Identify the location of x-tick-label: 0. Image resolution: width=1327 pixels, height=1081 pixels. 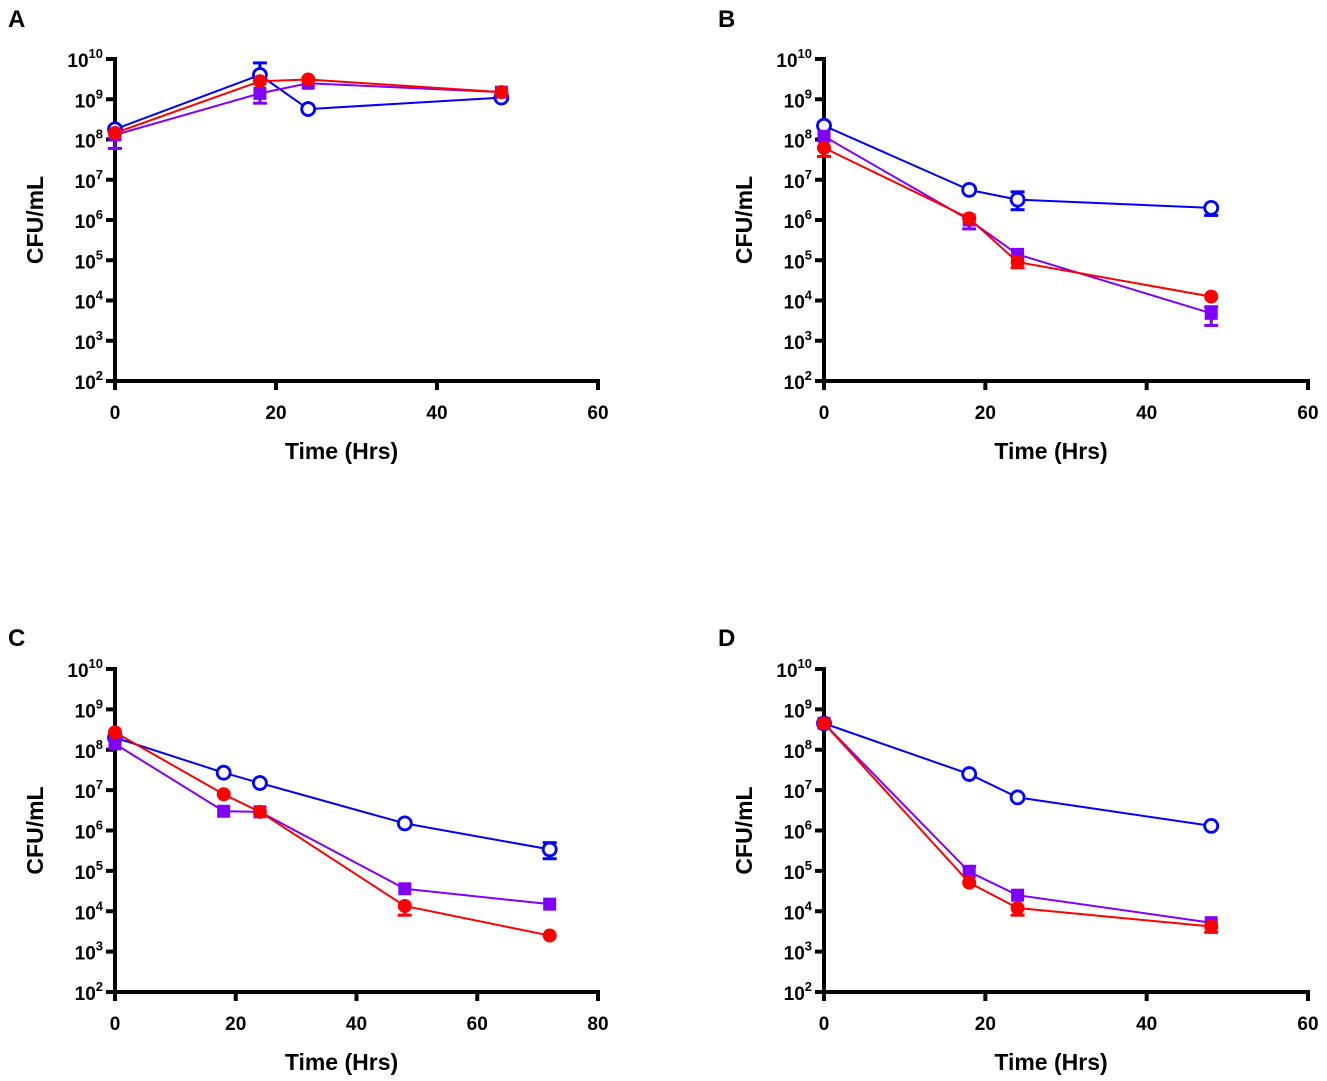
(115, 413).